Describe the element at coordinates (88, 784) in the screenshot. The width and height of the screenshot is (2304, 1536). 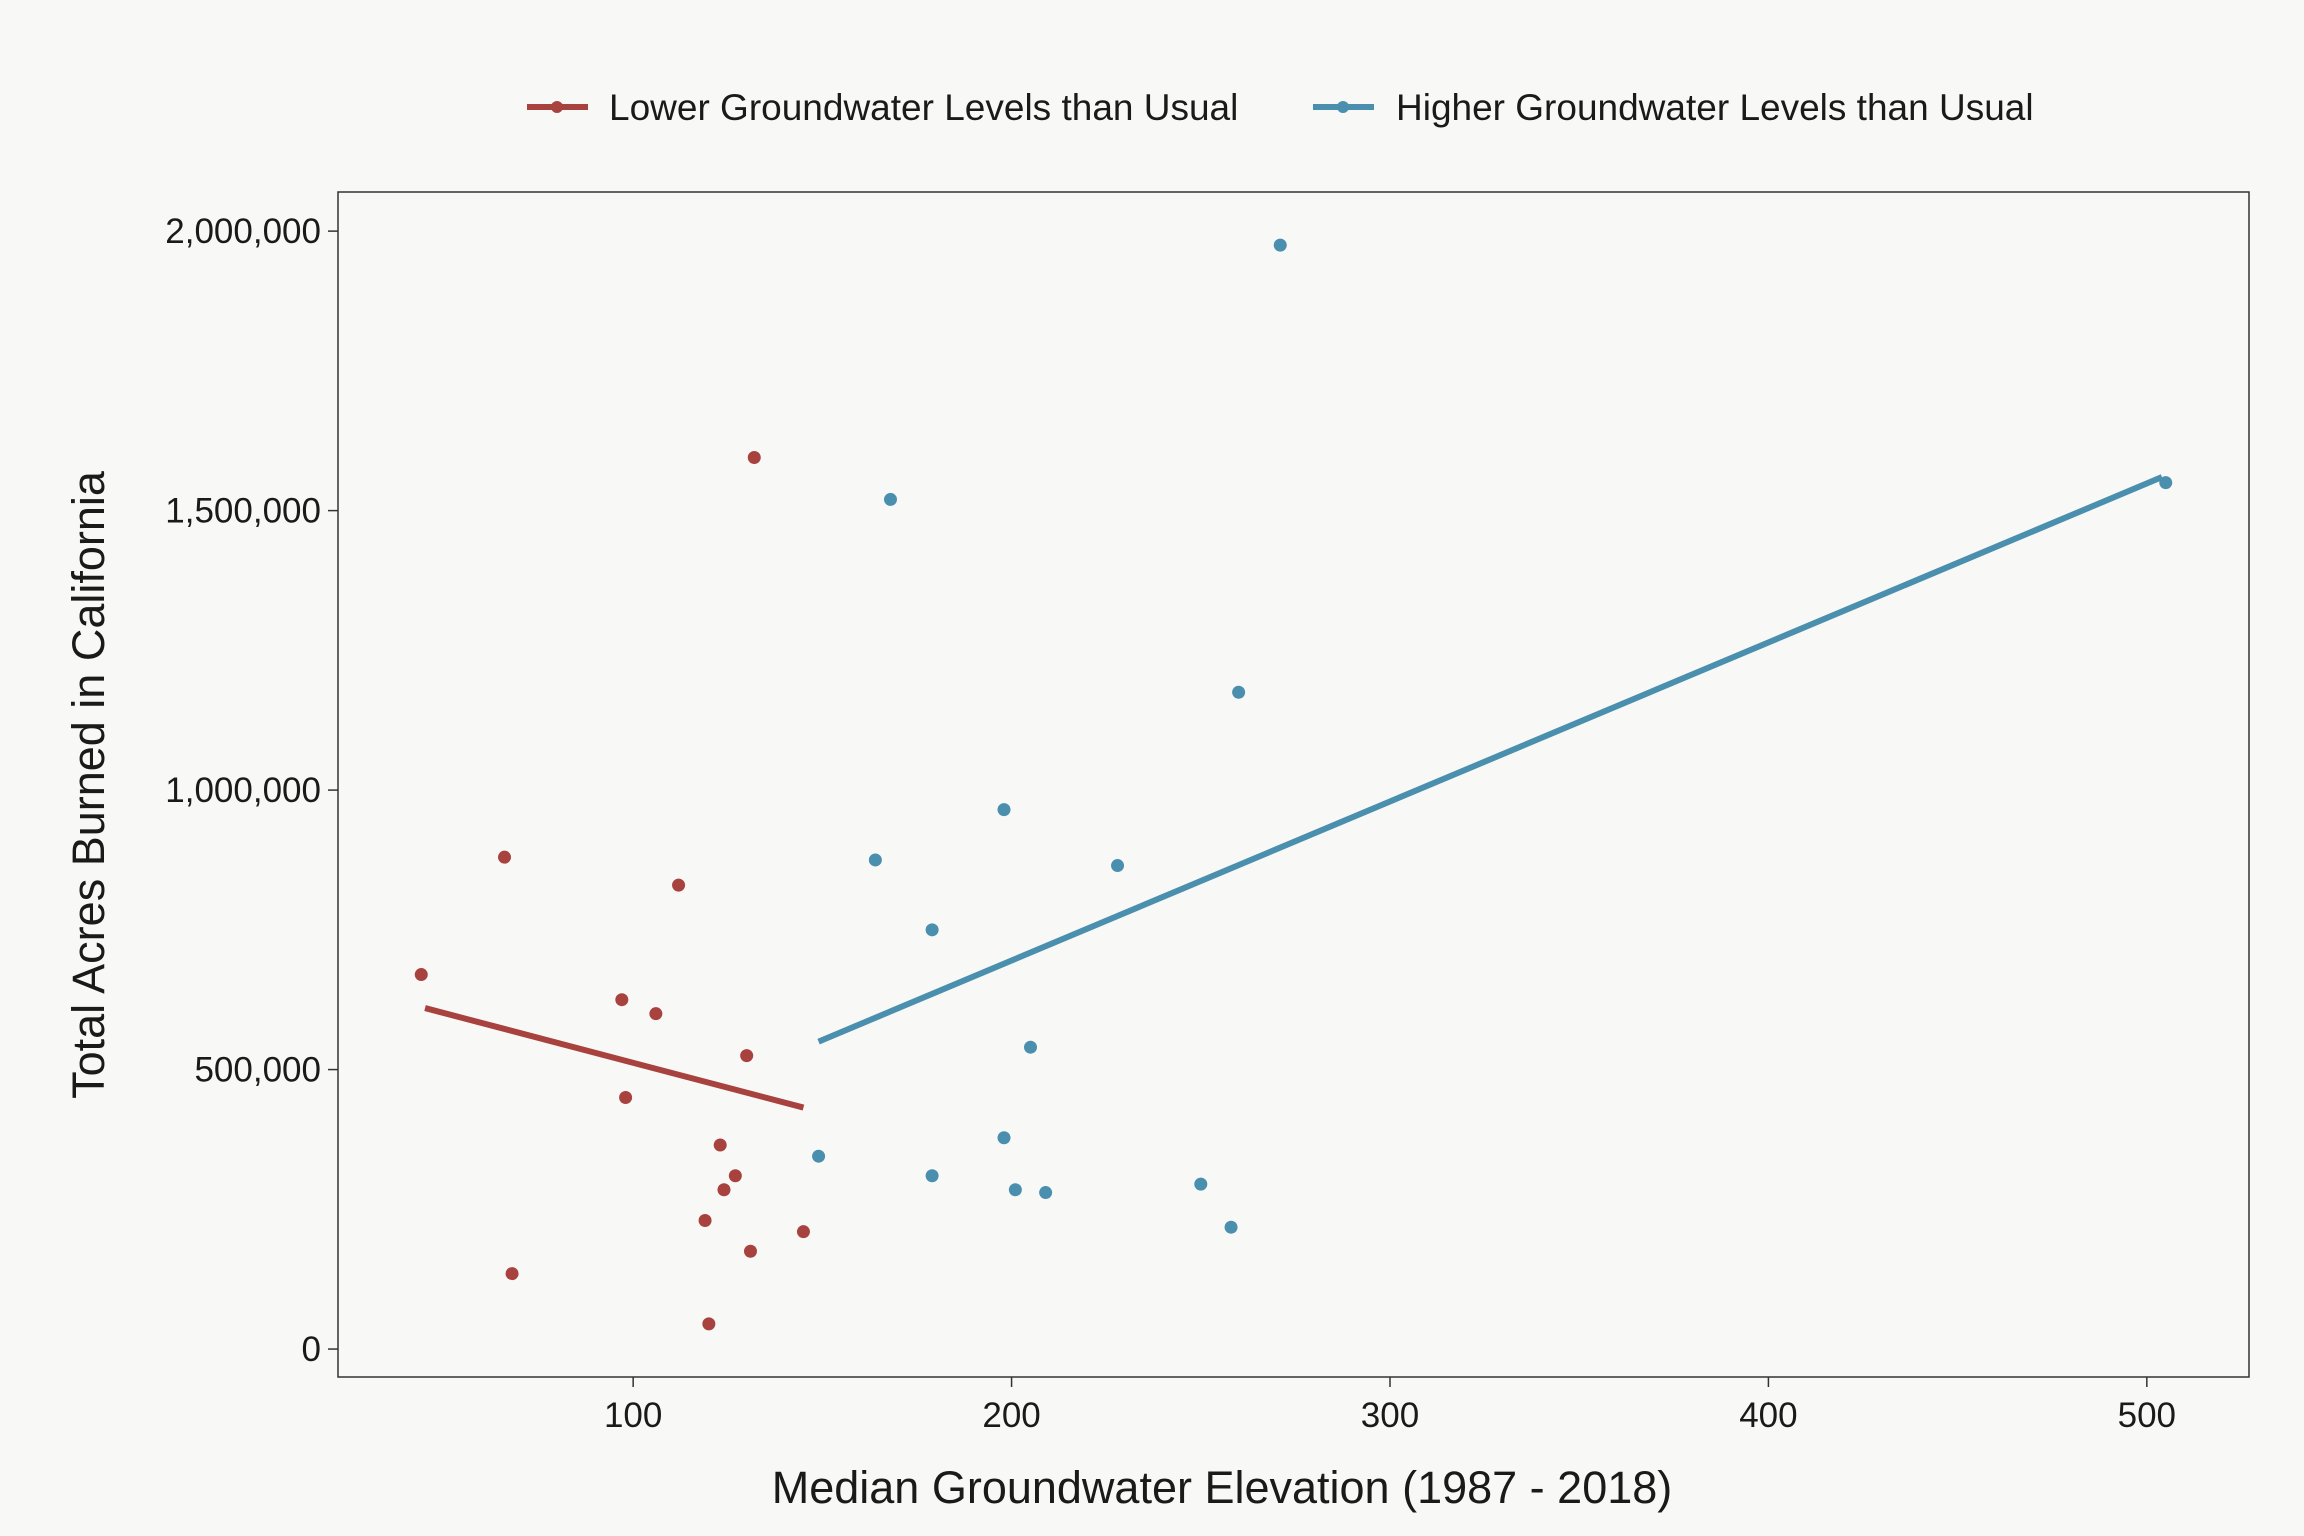
I see `y-axis-title: Total Acres Burned in California` at that location.